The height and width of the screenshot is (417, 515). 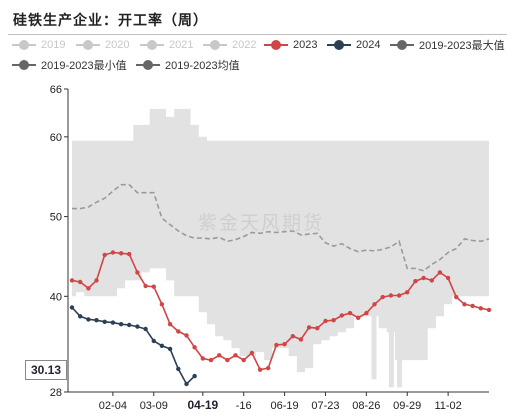 I want to click on x-tick-label: 04-19, so click(x=202, y=405).